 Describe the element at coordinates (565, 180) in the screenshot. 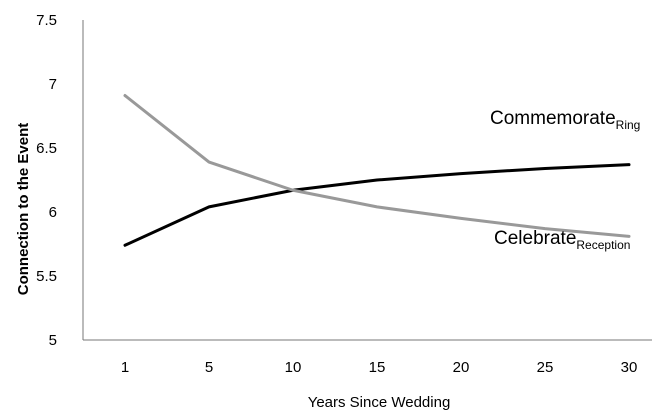

I see `series-labels: CommemorateRing CelebrateReception` at that location.